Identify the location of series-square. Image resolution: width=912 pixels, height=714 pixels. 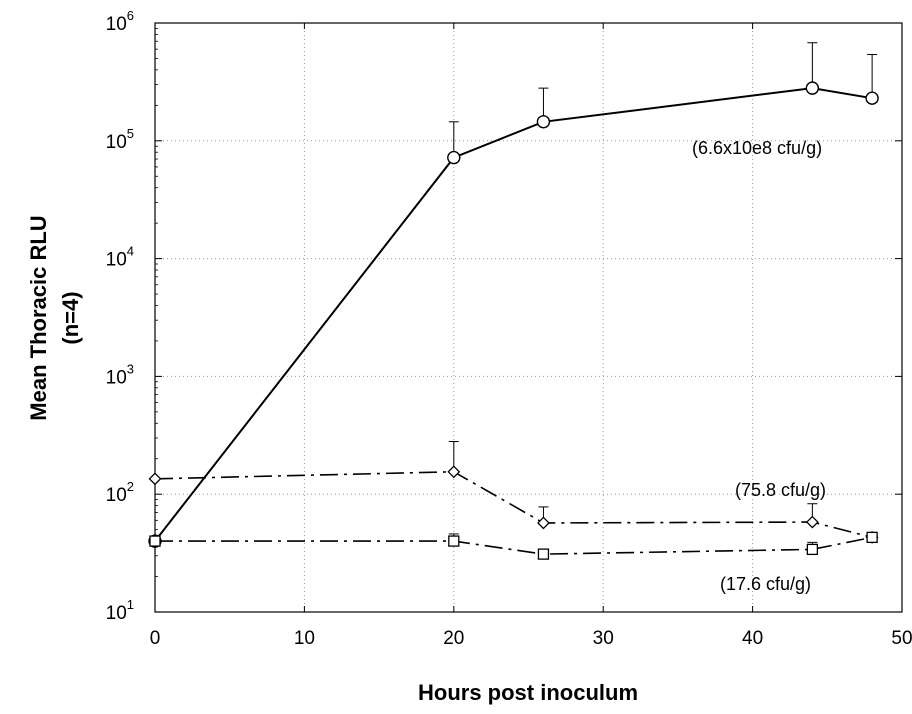
(513, 545).